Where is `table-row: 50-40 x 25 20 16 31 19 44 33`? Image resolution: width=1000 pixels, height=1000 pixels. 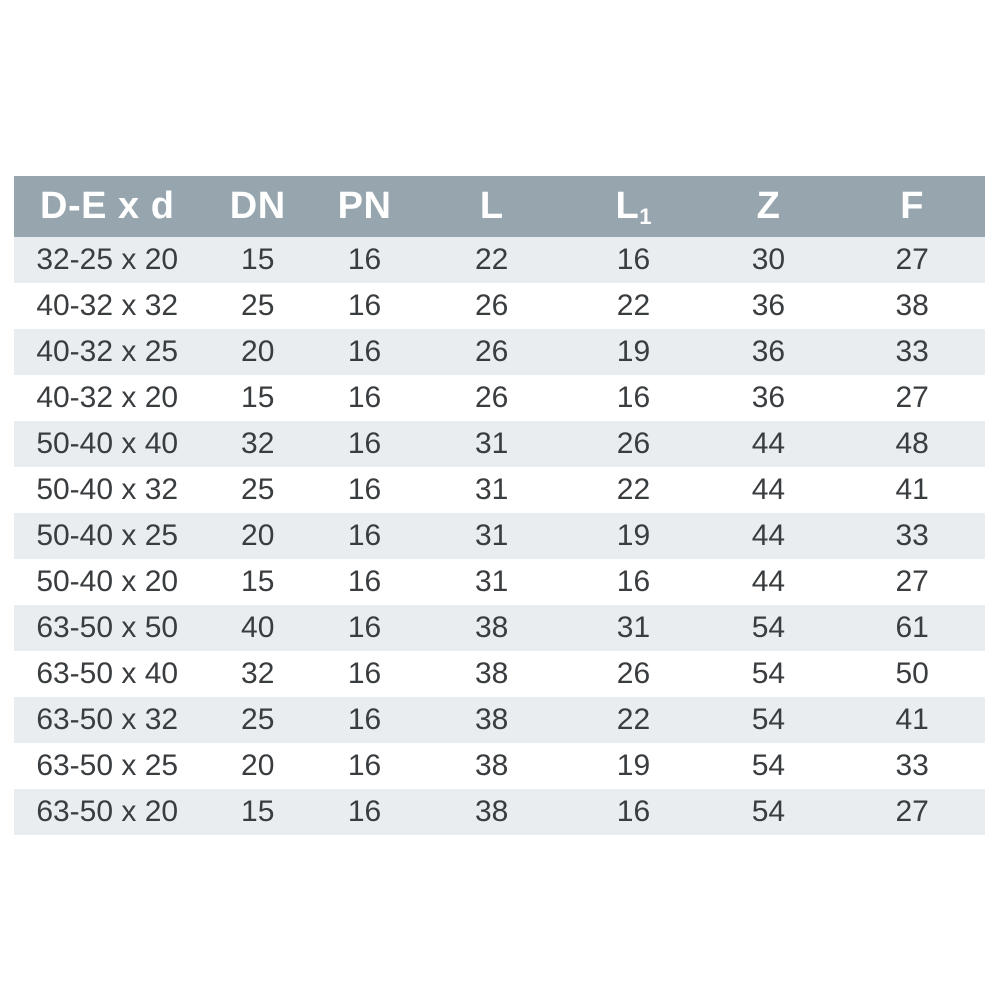 table-row: 50-40 x 25 20 16 31 19 44 33 is located at coordinates (499, 536).